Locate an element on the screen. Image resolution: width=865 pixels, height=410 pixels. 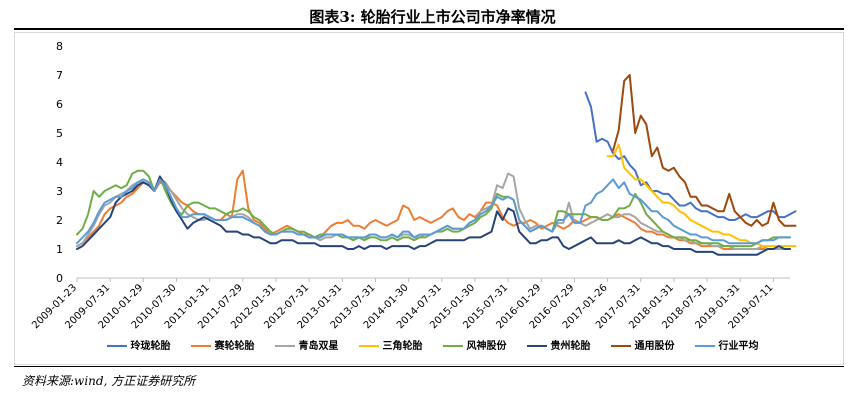
legend-item: 通用股份 is located at coordinates (642, 344).